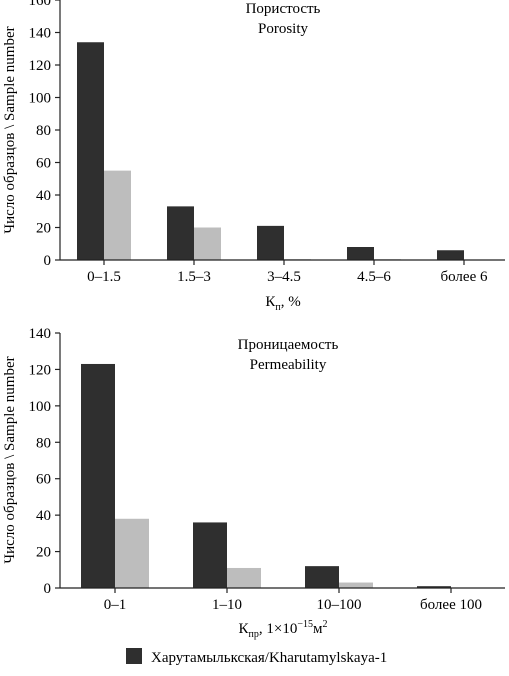 The image size is (509, 676). I want to click on porosity-y-label: Число образцов \ Sample number, so click(10, 129).